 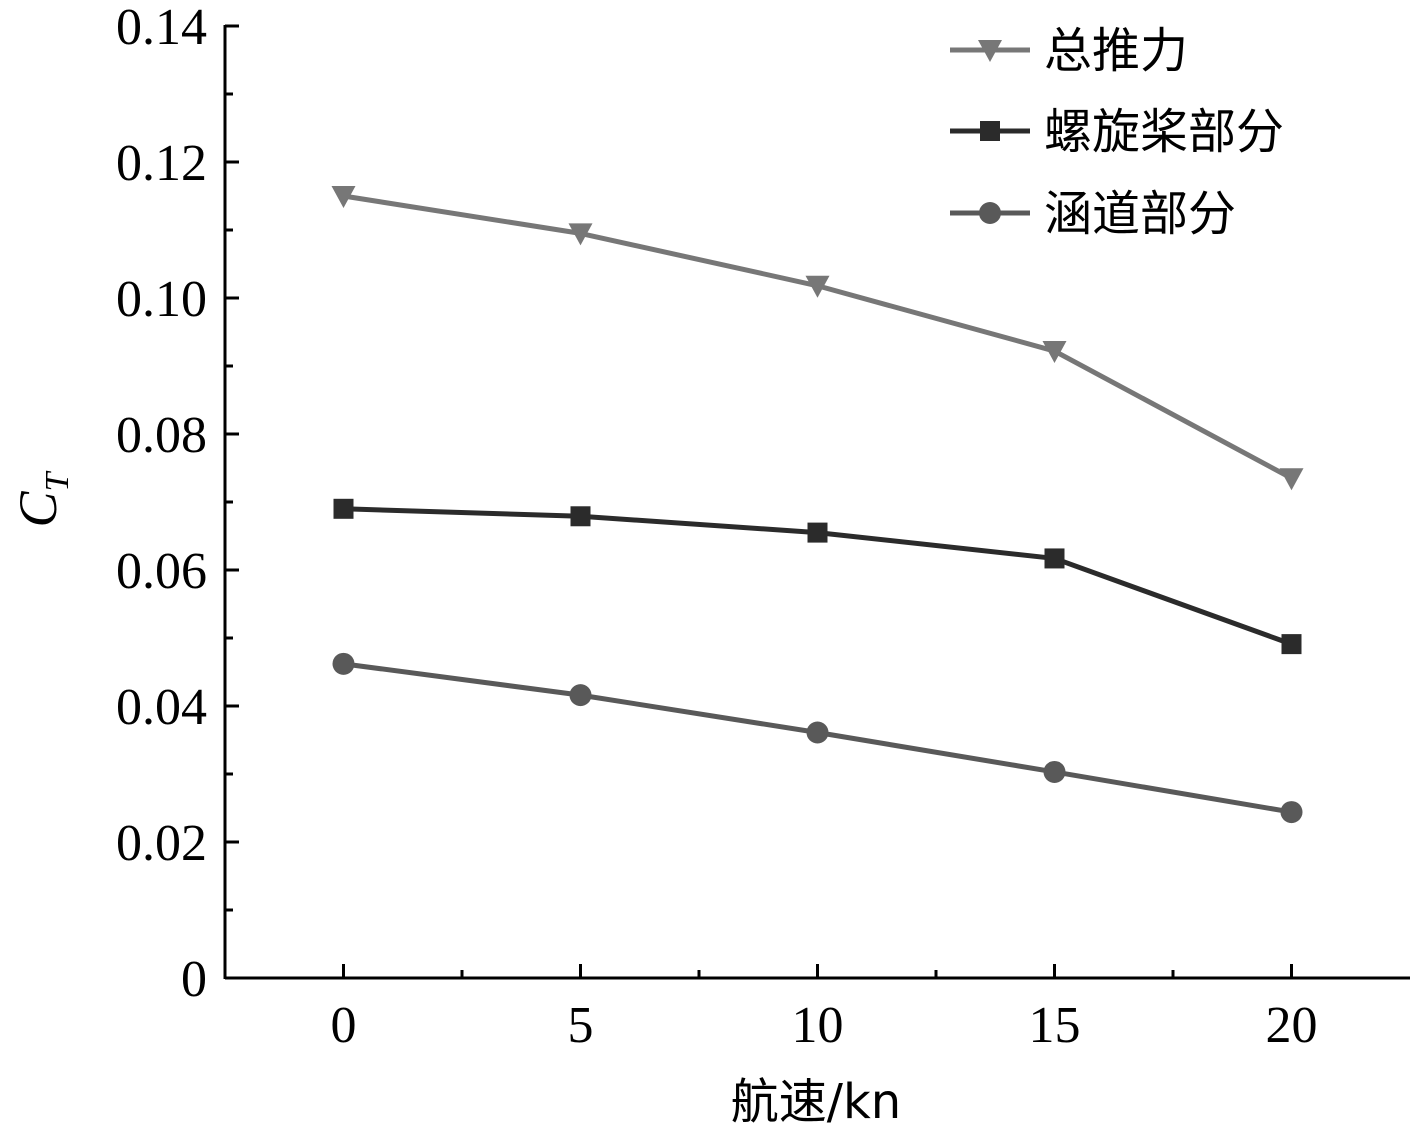 I want to click on legend-label: 螺旋桨部分, so click(x=1164, y=132).